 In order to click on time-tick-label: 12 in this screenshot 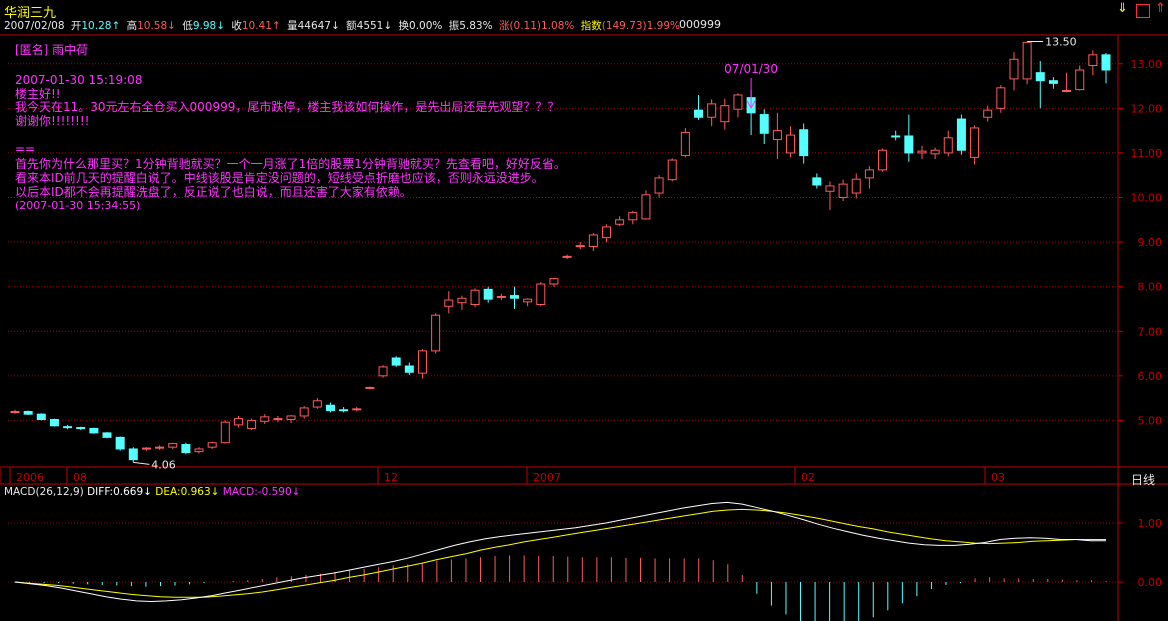, I will do `click(391, 477)`.